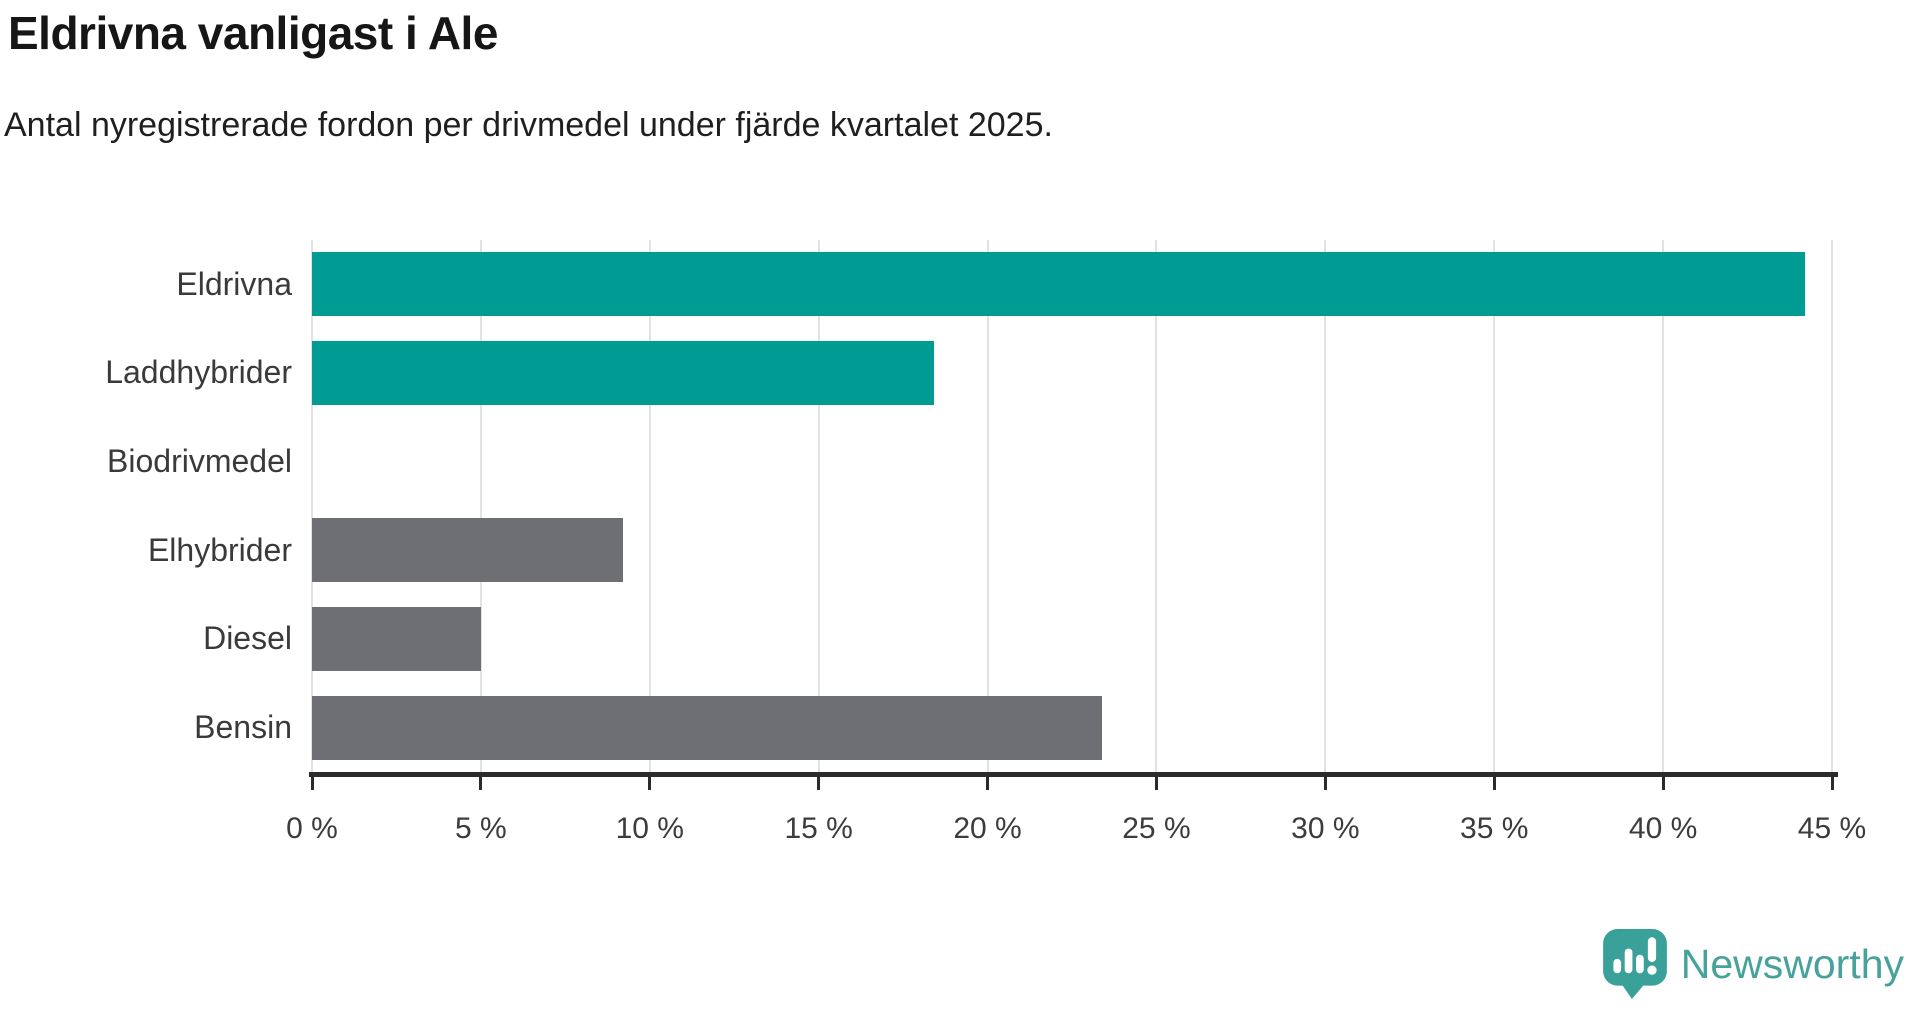  What do you see at coordinates (247, 638) in the screenshot?
I see `category-label: Diesel` at bounding box center [247, 638].